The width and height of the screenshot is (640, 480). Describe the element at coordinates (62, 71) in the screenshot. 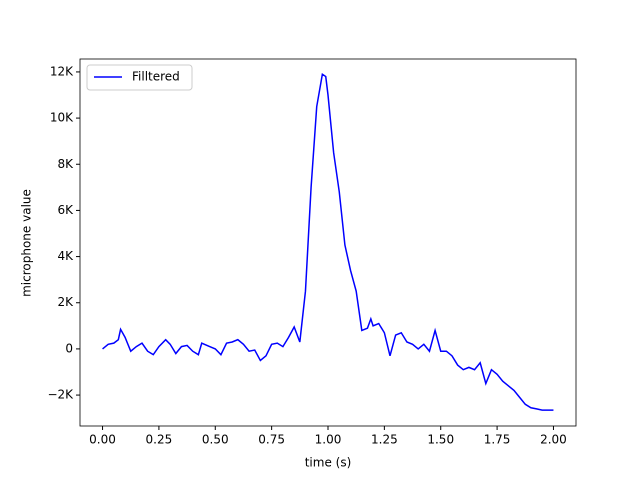

I see `y-tick-label: 12K` at that location.